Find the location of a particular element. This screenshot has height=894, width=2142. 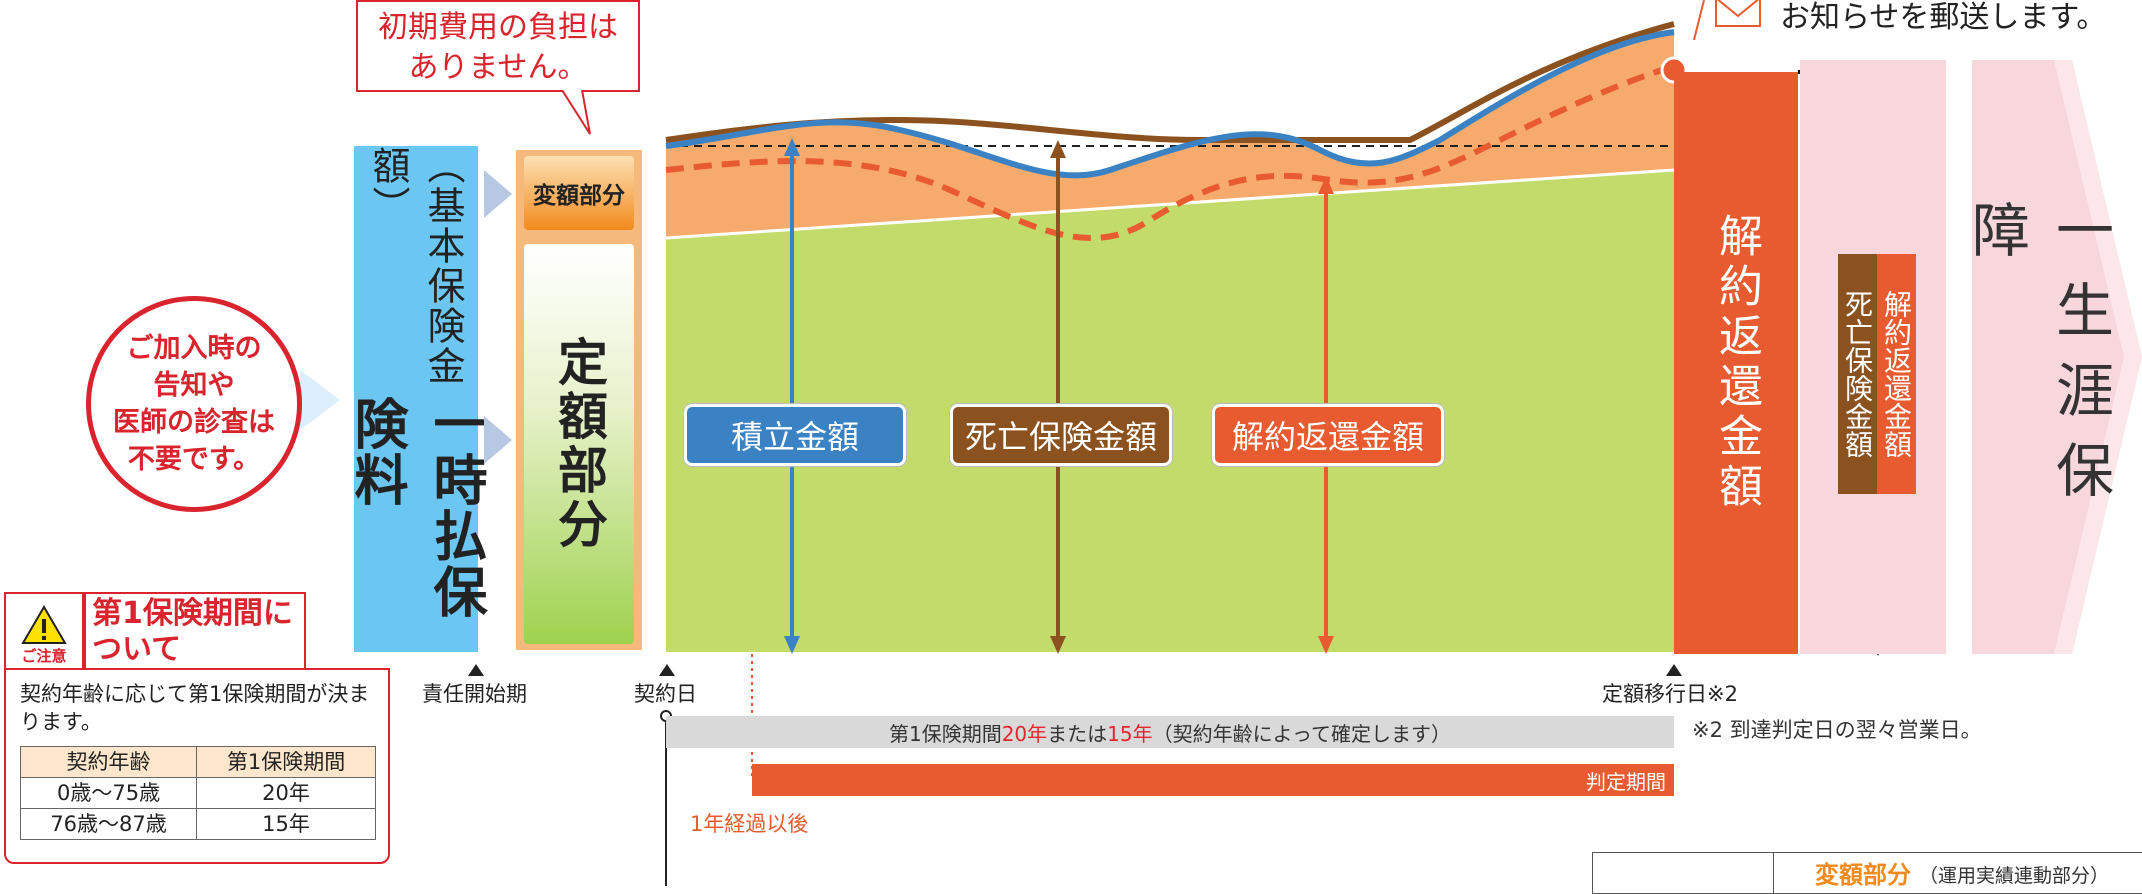

benefit-split-box: 死亡保険金額 解約返還金額 is located at coordinates (1877, 374).